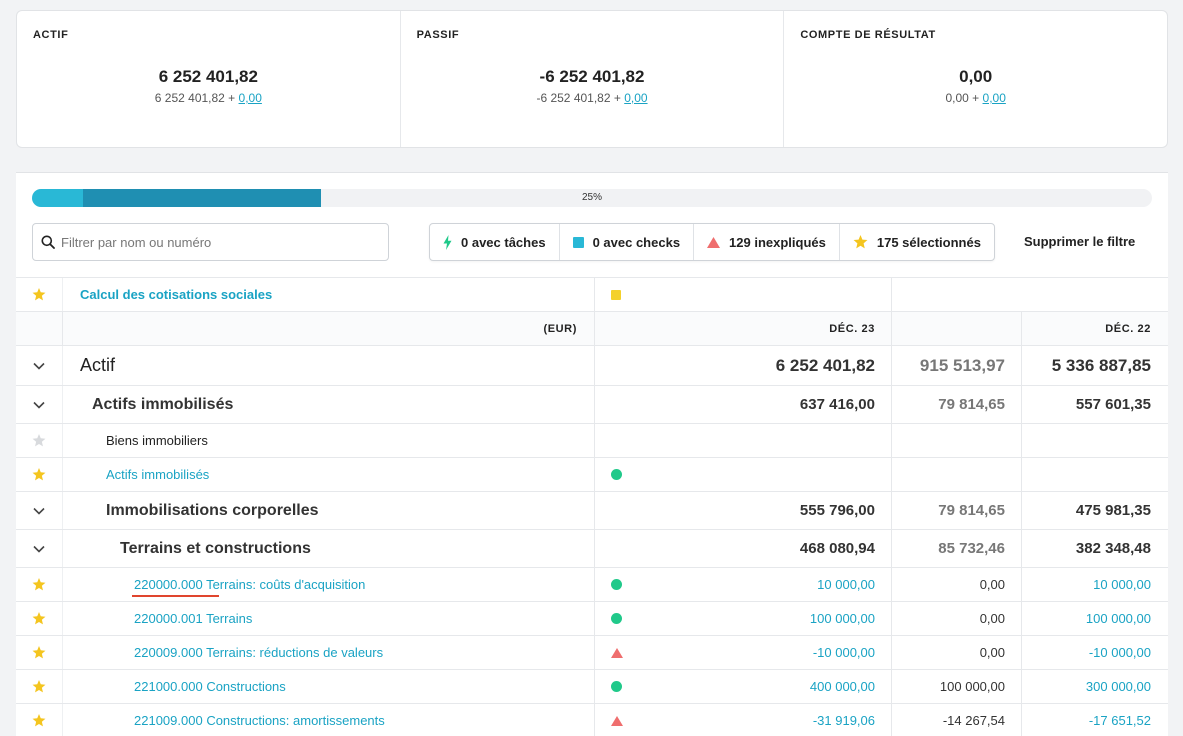 The image size is (1183, 736). What do you see at coordinates (837, 548) in the screenshot?
I see `row-value-dec23: 468 080,94` at bounding box center [837, 548].